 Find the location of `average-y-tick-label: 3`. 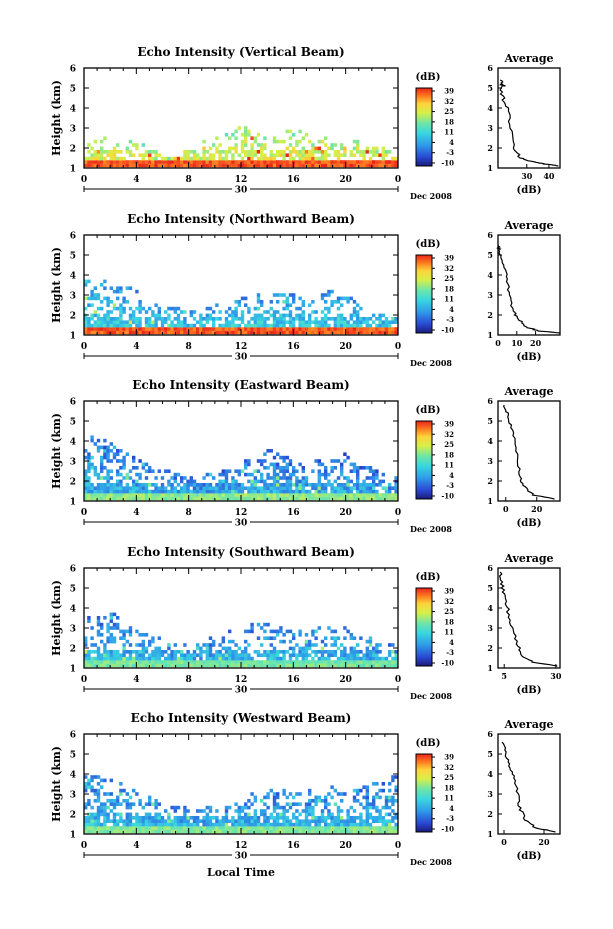

average-y-tick-label: 3 is located at coordinates (490, 794).